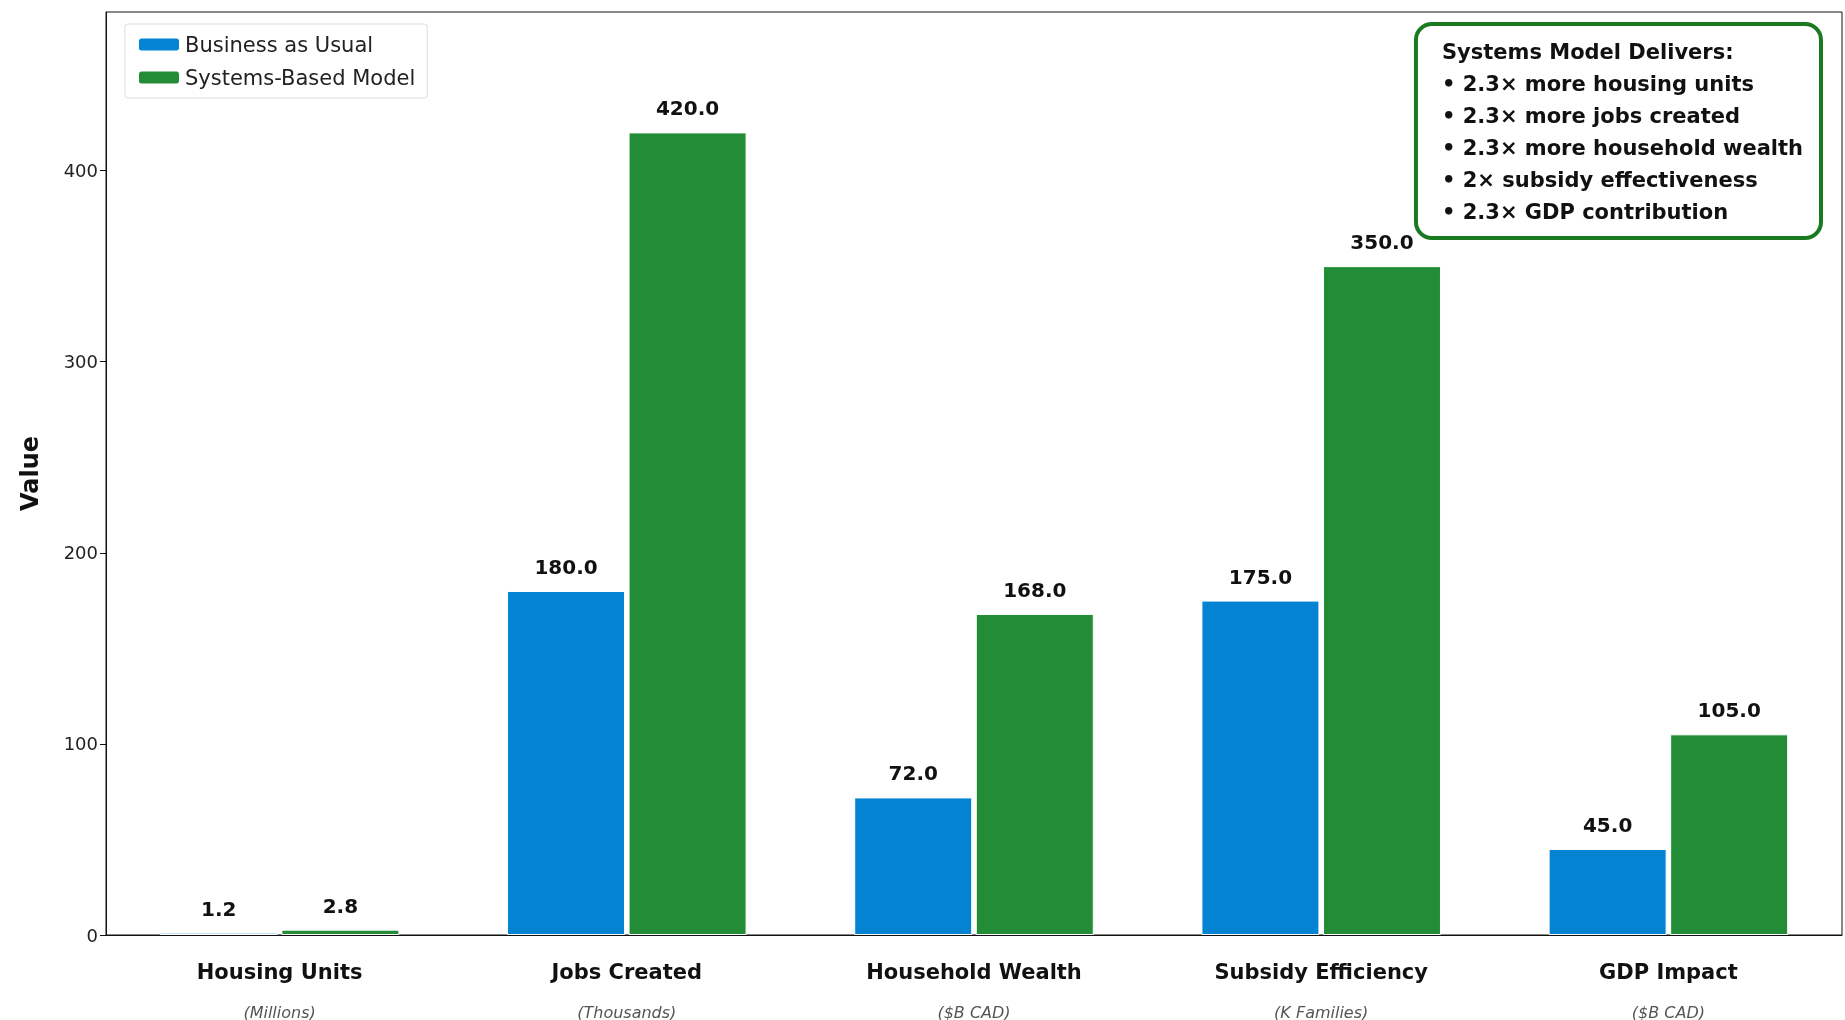  Describe the element at coordinates (1382, 242) in the screenshot. I see `data-label: 350.0` at that location.